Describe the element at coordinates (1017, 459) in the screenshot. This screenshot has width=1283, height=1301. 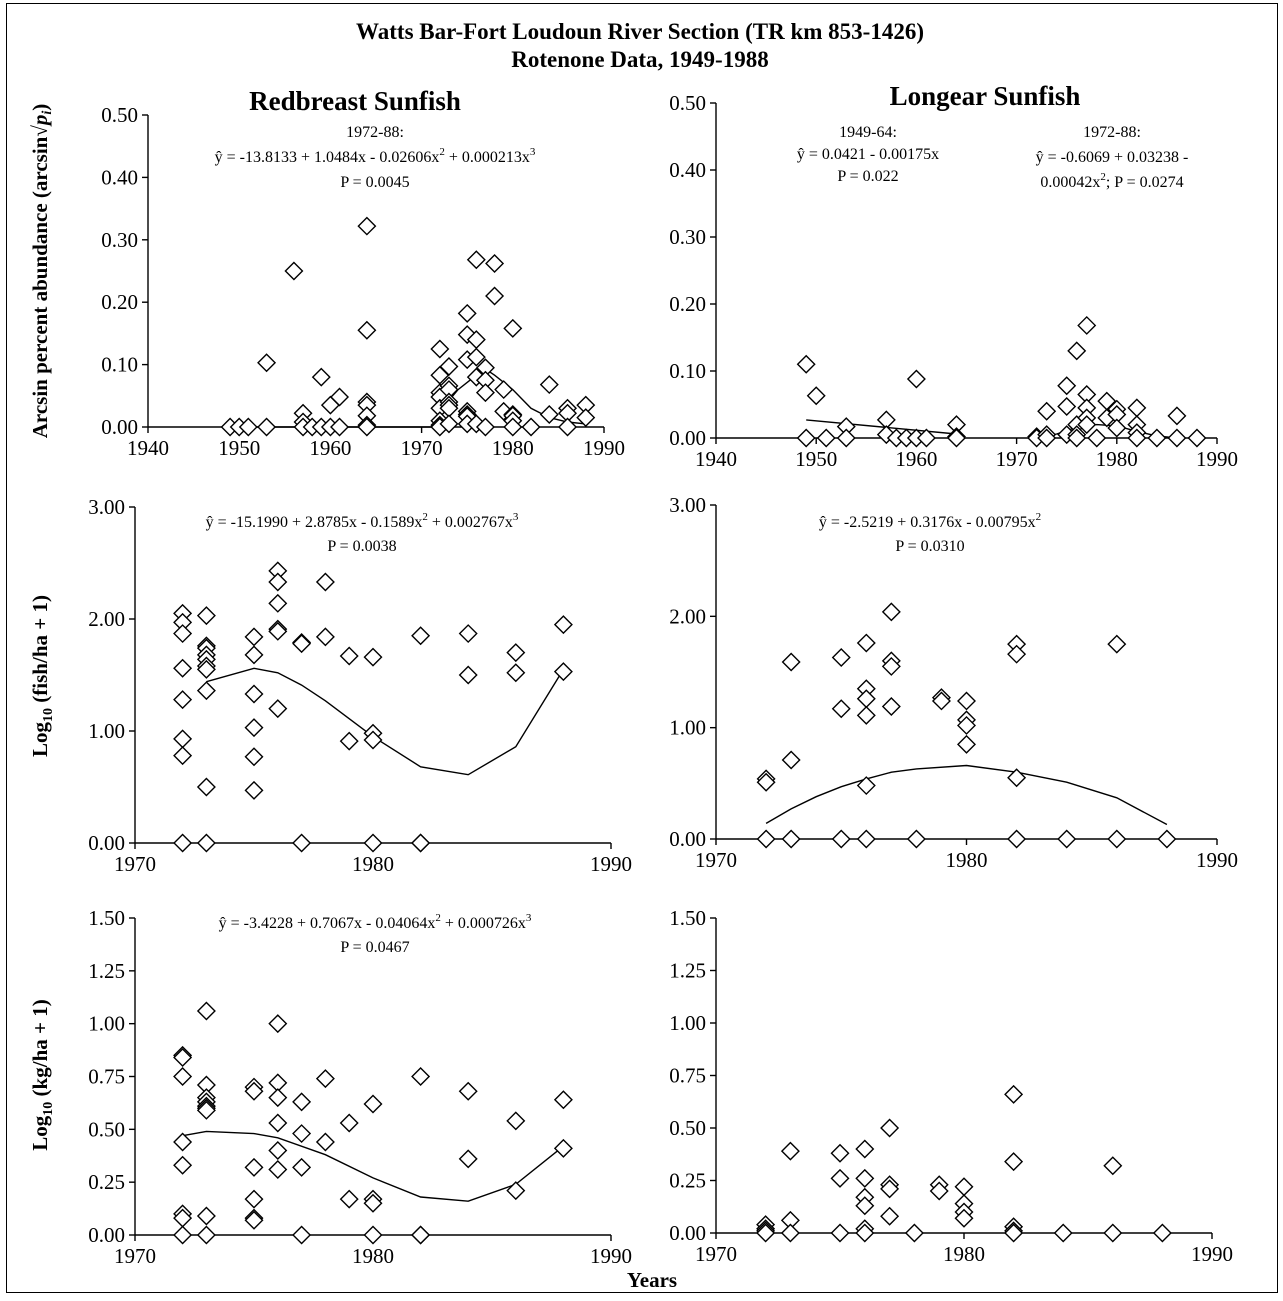
I see `x-tick-label: 1970` at that location.